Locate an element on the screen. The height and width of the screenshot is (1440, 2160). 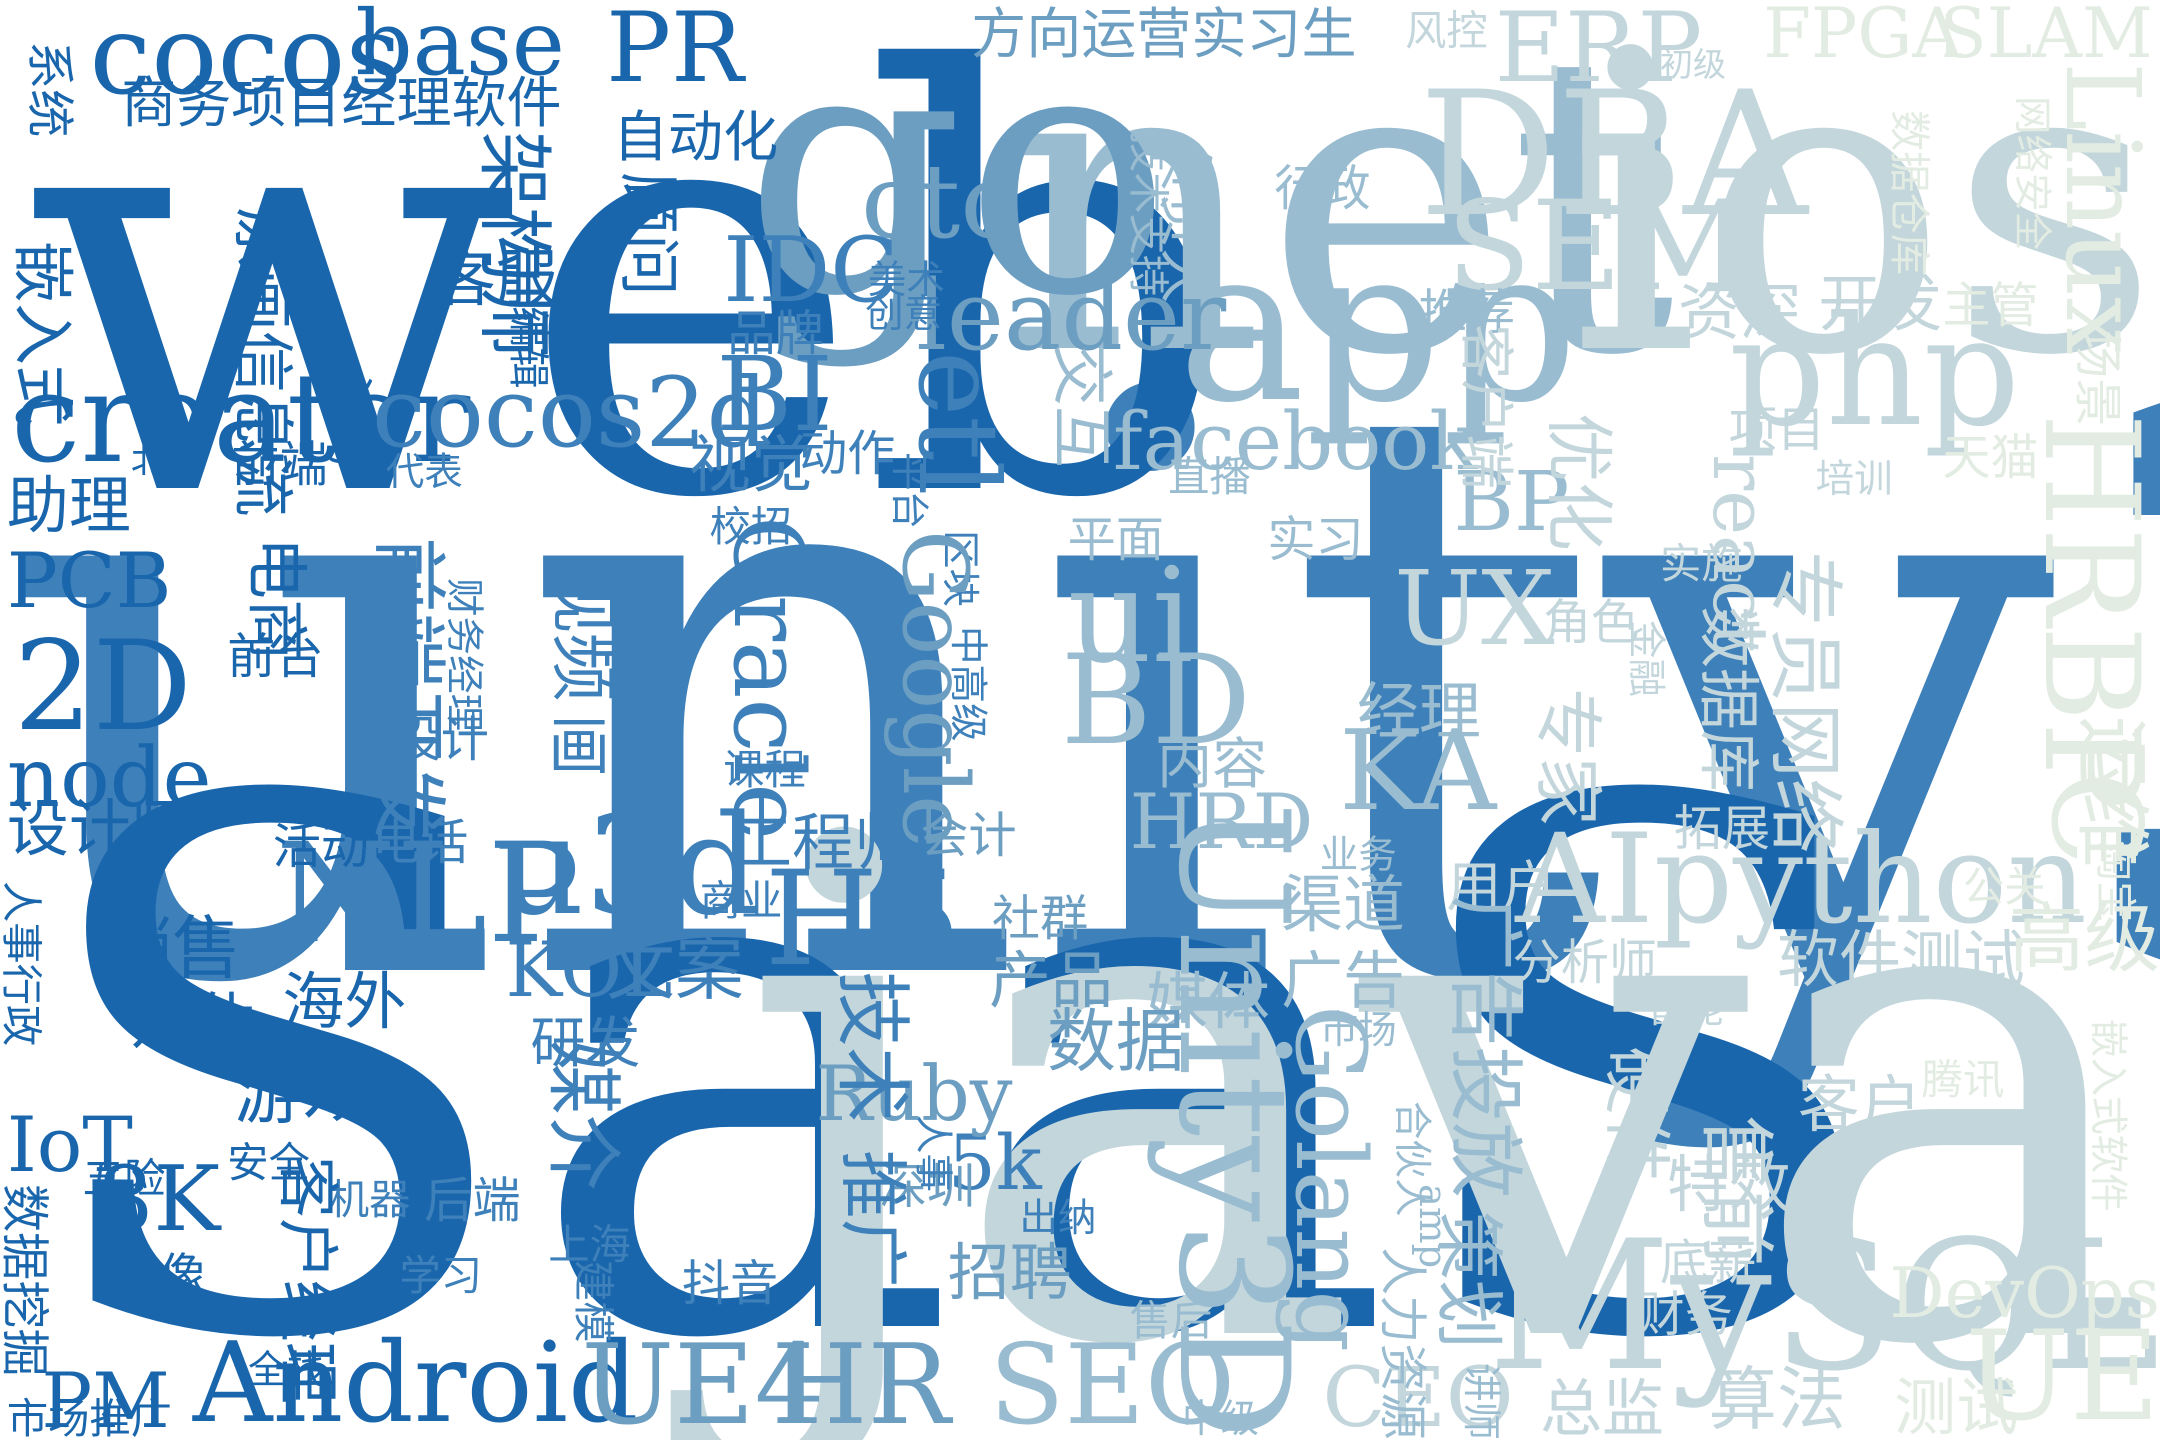
cloud-word: 电话 is located at coordinates (420, 843).